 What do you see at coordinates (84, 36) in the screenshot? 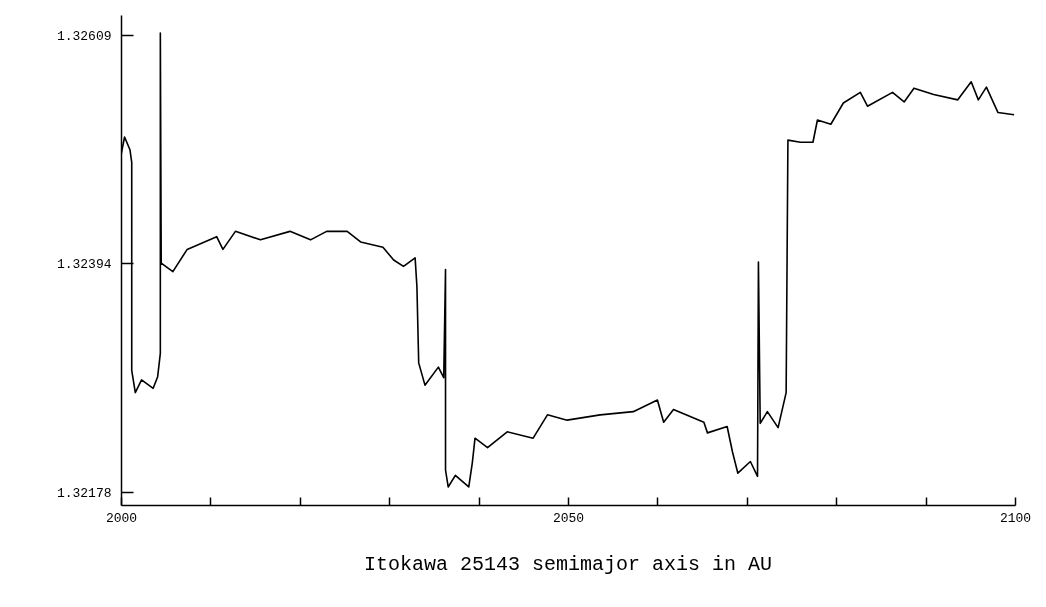
I see `y-tick-label: 1.32609` at bounding box center [84, 36].